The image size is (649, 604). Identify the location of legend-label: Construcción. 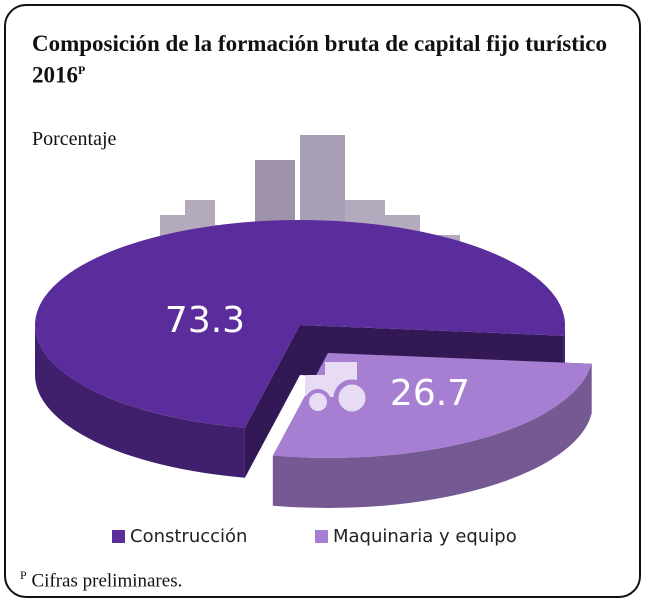
(189, 536).